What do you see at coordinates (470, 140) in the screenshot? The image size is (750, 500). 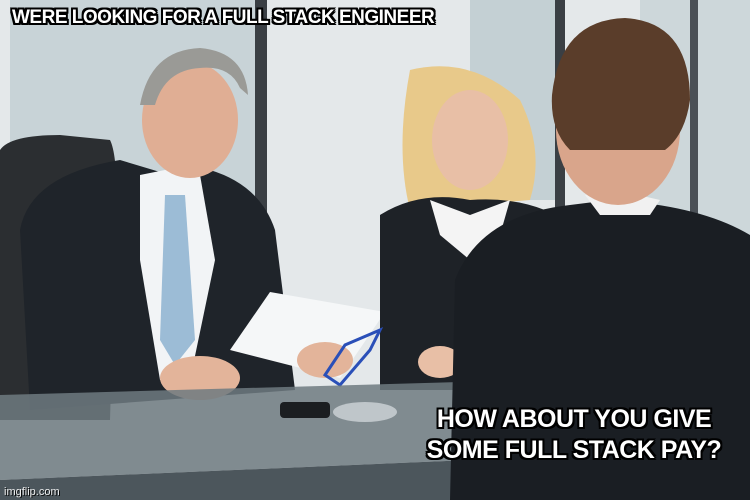 I see `woman-face` at bounding box center [470, 140].